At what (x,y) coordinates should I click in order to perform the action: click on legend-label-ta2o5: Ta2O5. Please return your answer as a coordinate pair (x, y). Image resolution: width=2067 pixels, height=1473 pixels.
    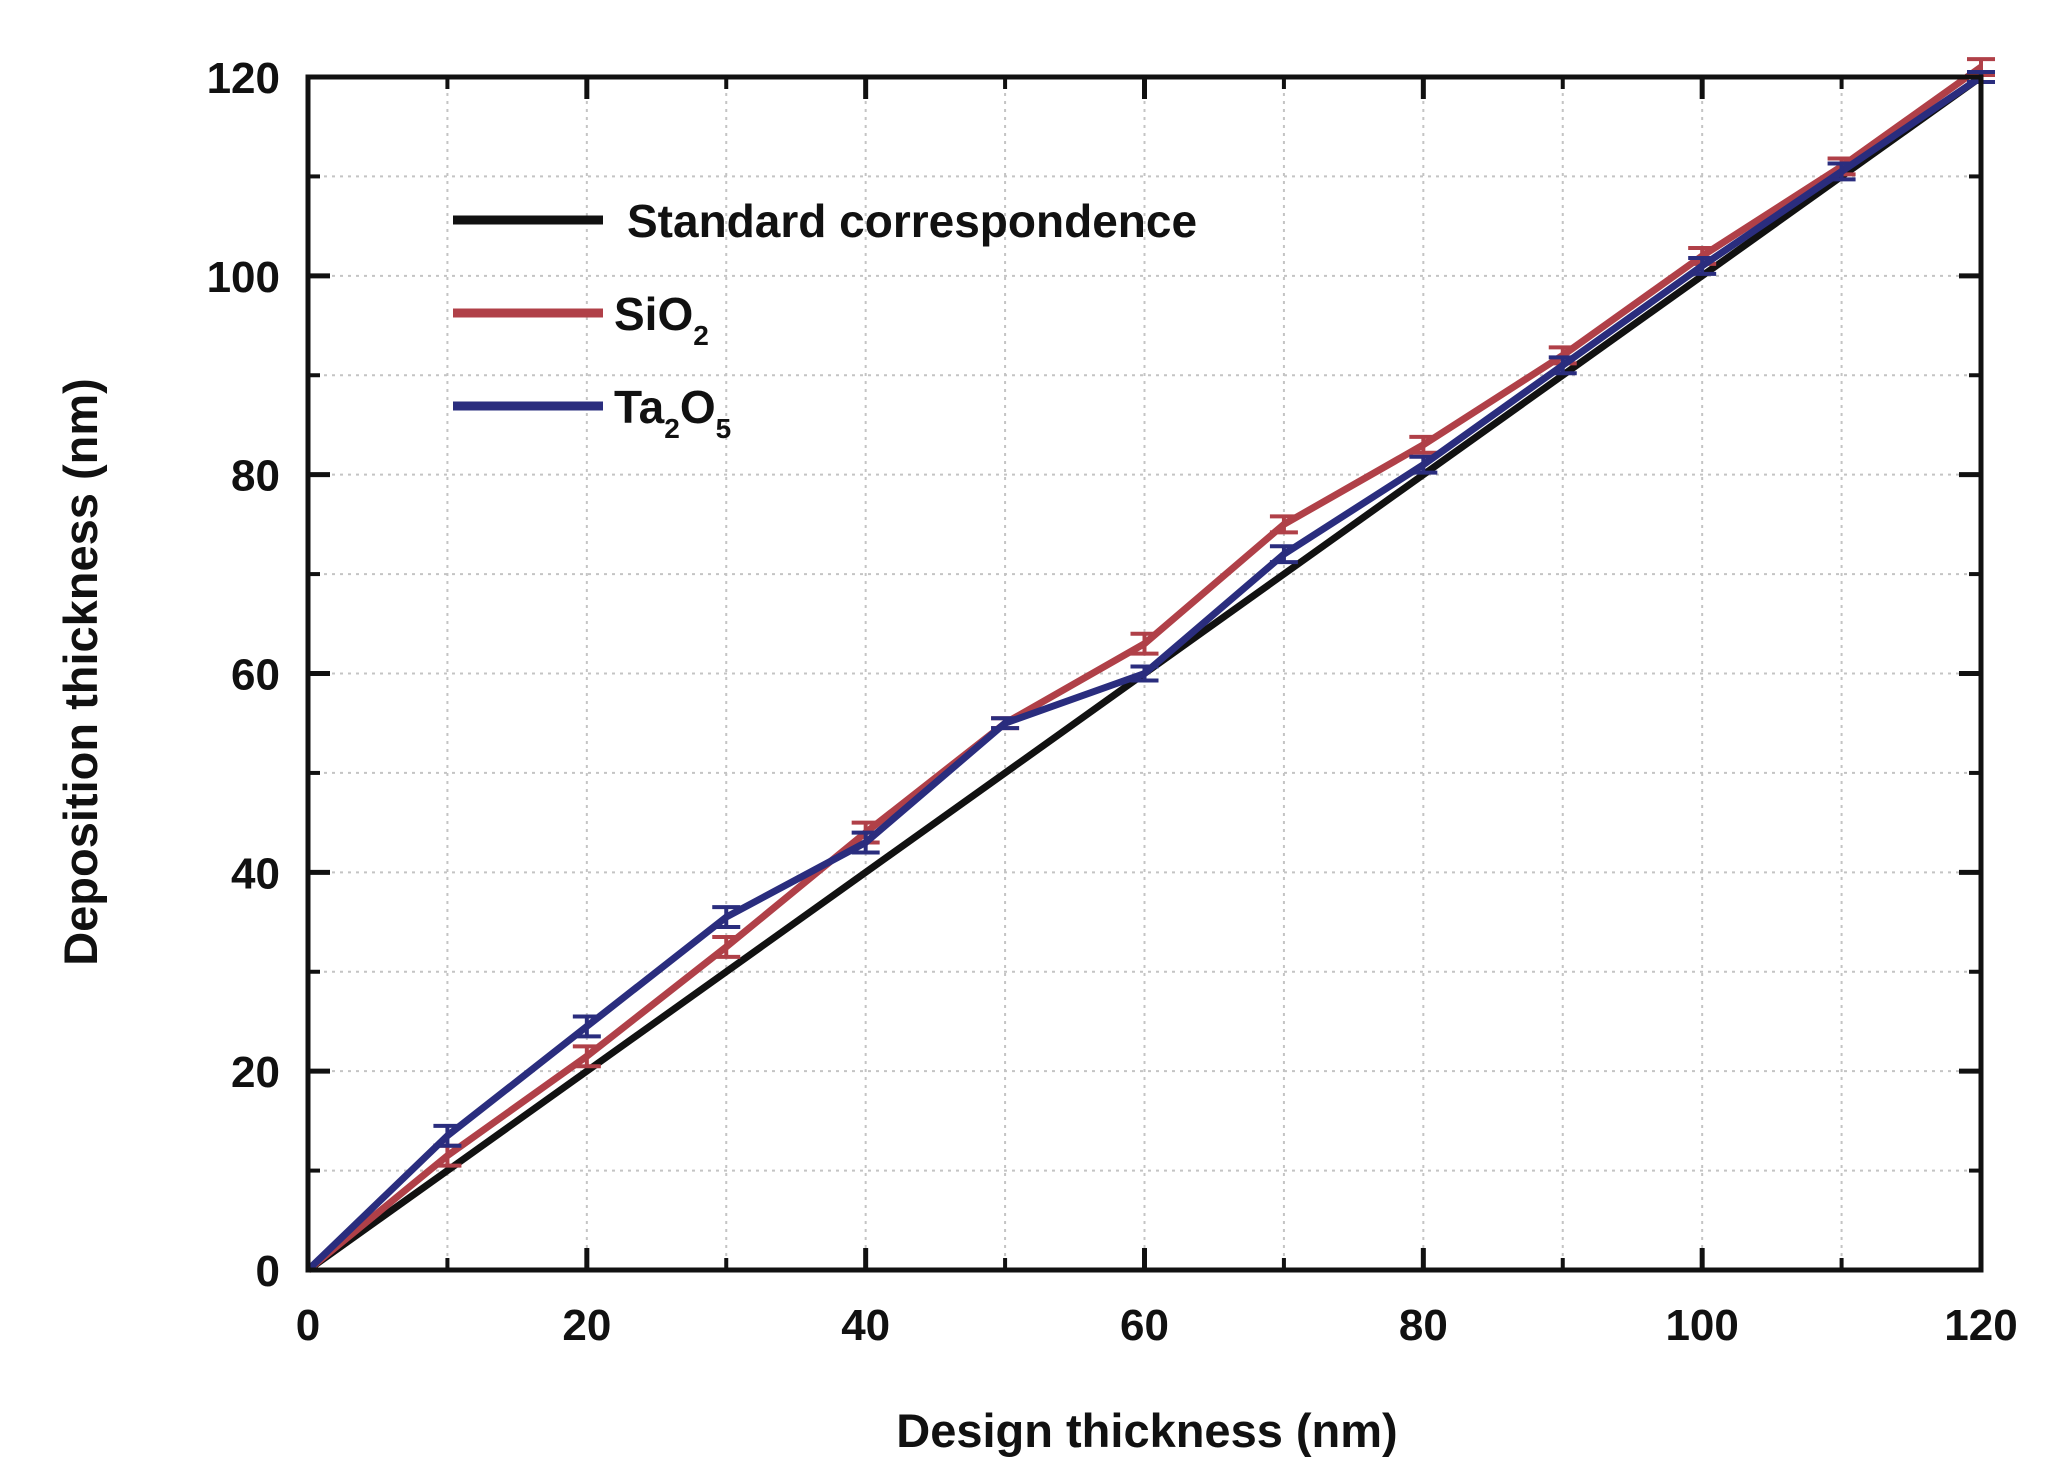
    Looking at the image, I should click on (672, 412).